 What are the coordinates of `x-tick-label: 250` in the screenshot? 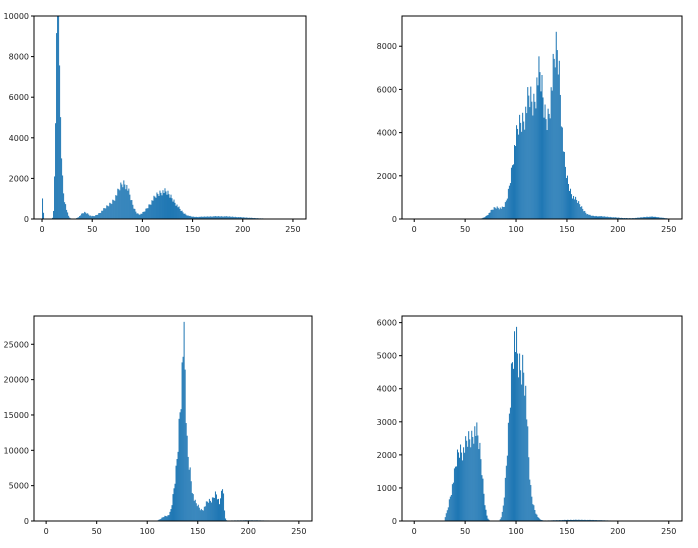 It's located at (298, 531).